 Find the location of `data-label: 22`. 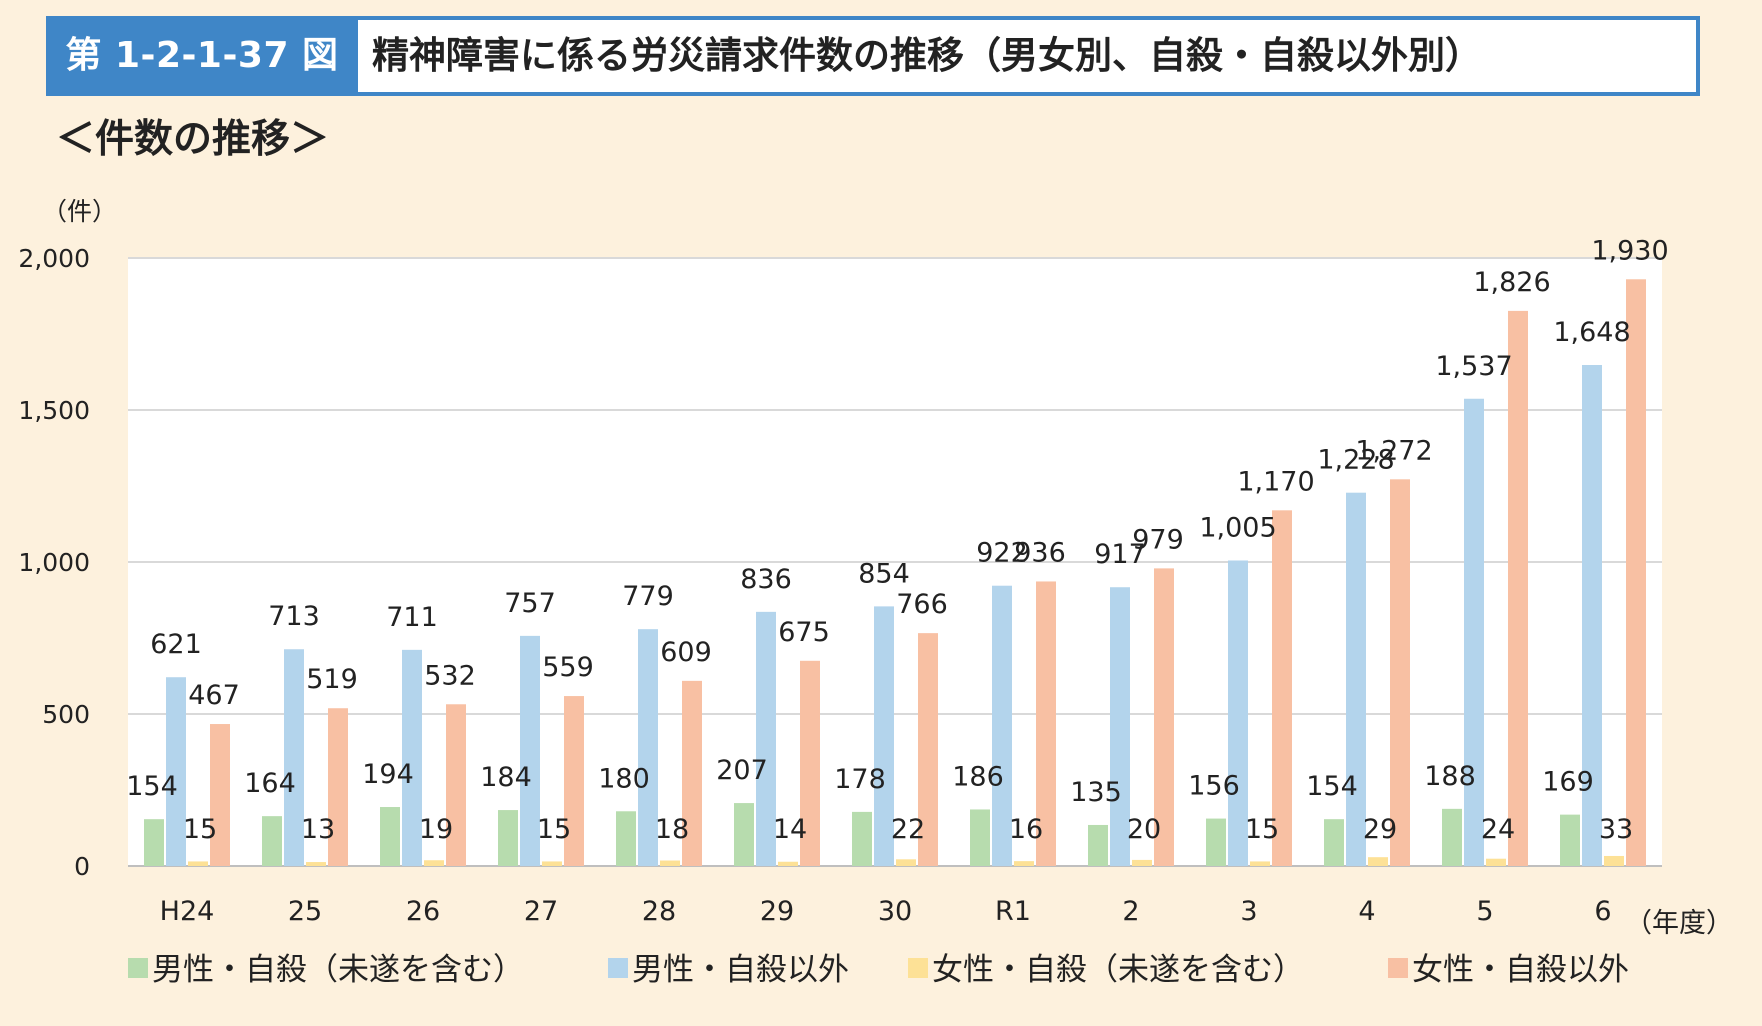

data-label: 22 is located at coordinates (908, 829).